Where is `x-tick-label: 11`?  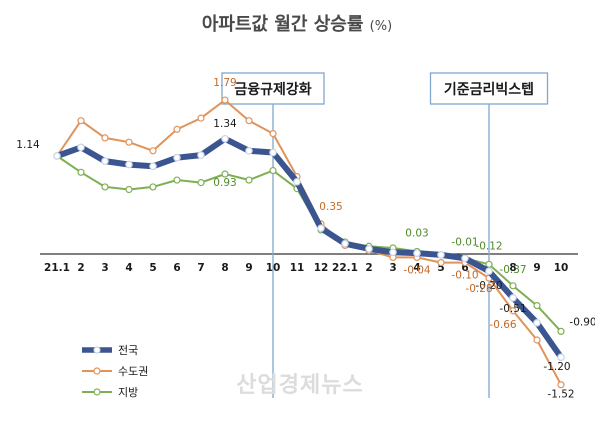
x-tick-label: 11 is located at coordinates (297, 268).